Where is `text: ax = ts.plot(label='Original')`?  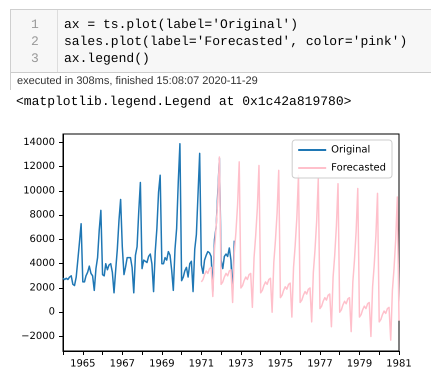
text: ax = ts.plot(label='Original') is located at coordinates (181, 24).